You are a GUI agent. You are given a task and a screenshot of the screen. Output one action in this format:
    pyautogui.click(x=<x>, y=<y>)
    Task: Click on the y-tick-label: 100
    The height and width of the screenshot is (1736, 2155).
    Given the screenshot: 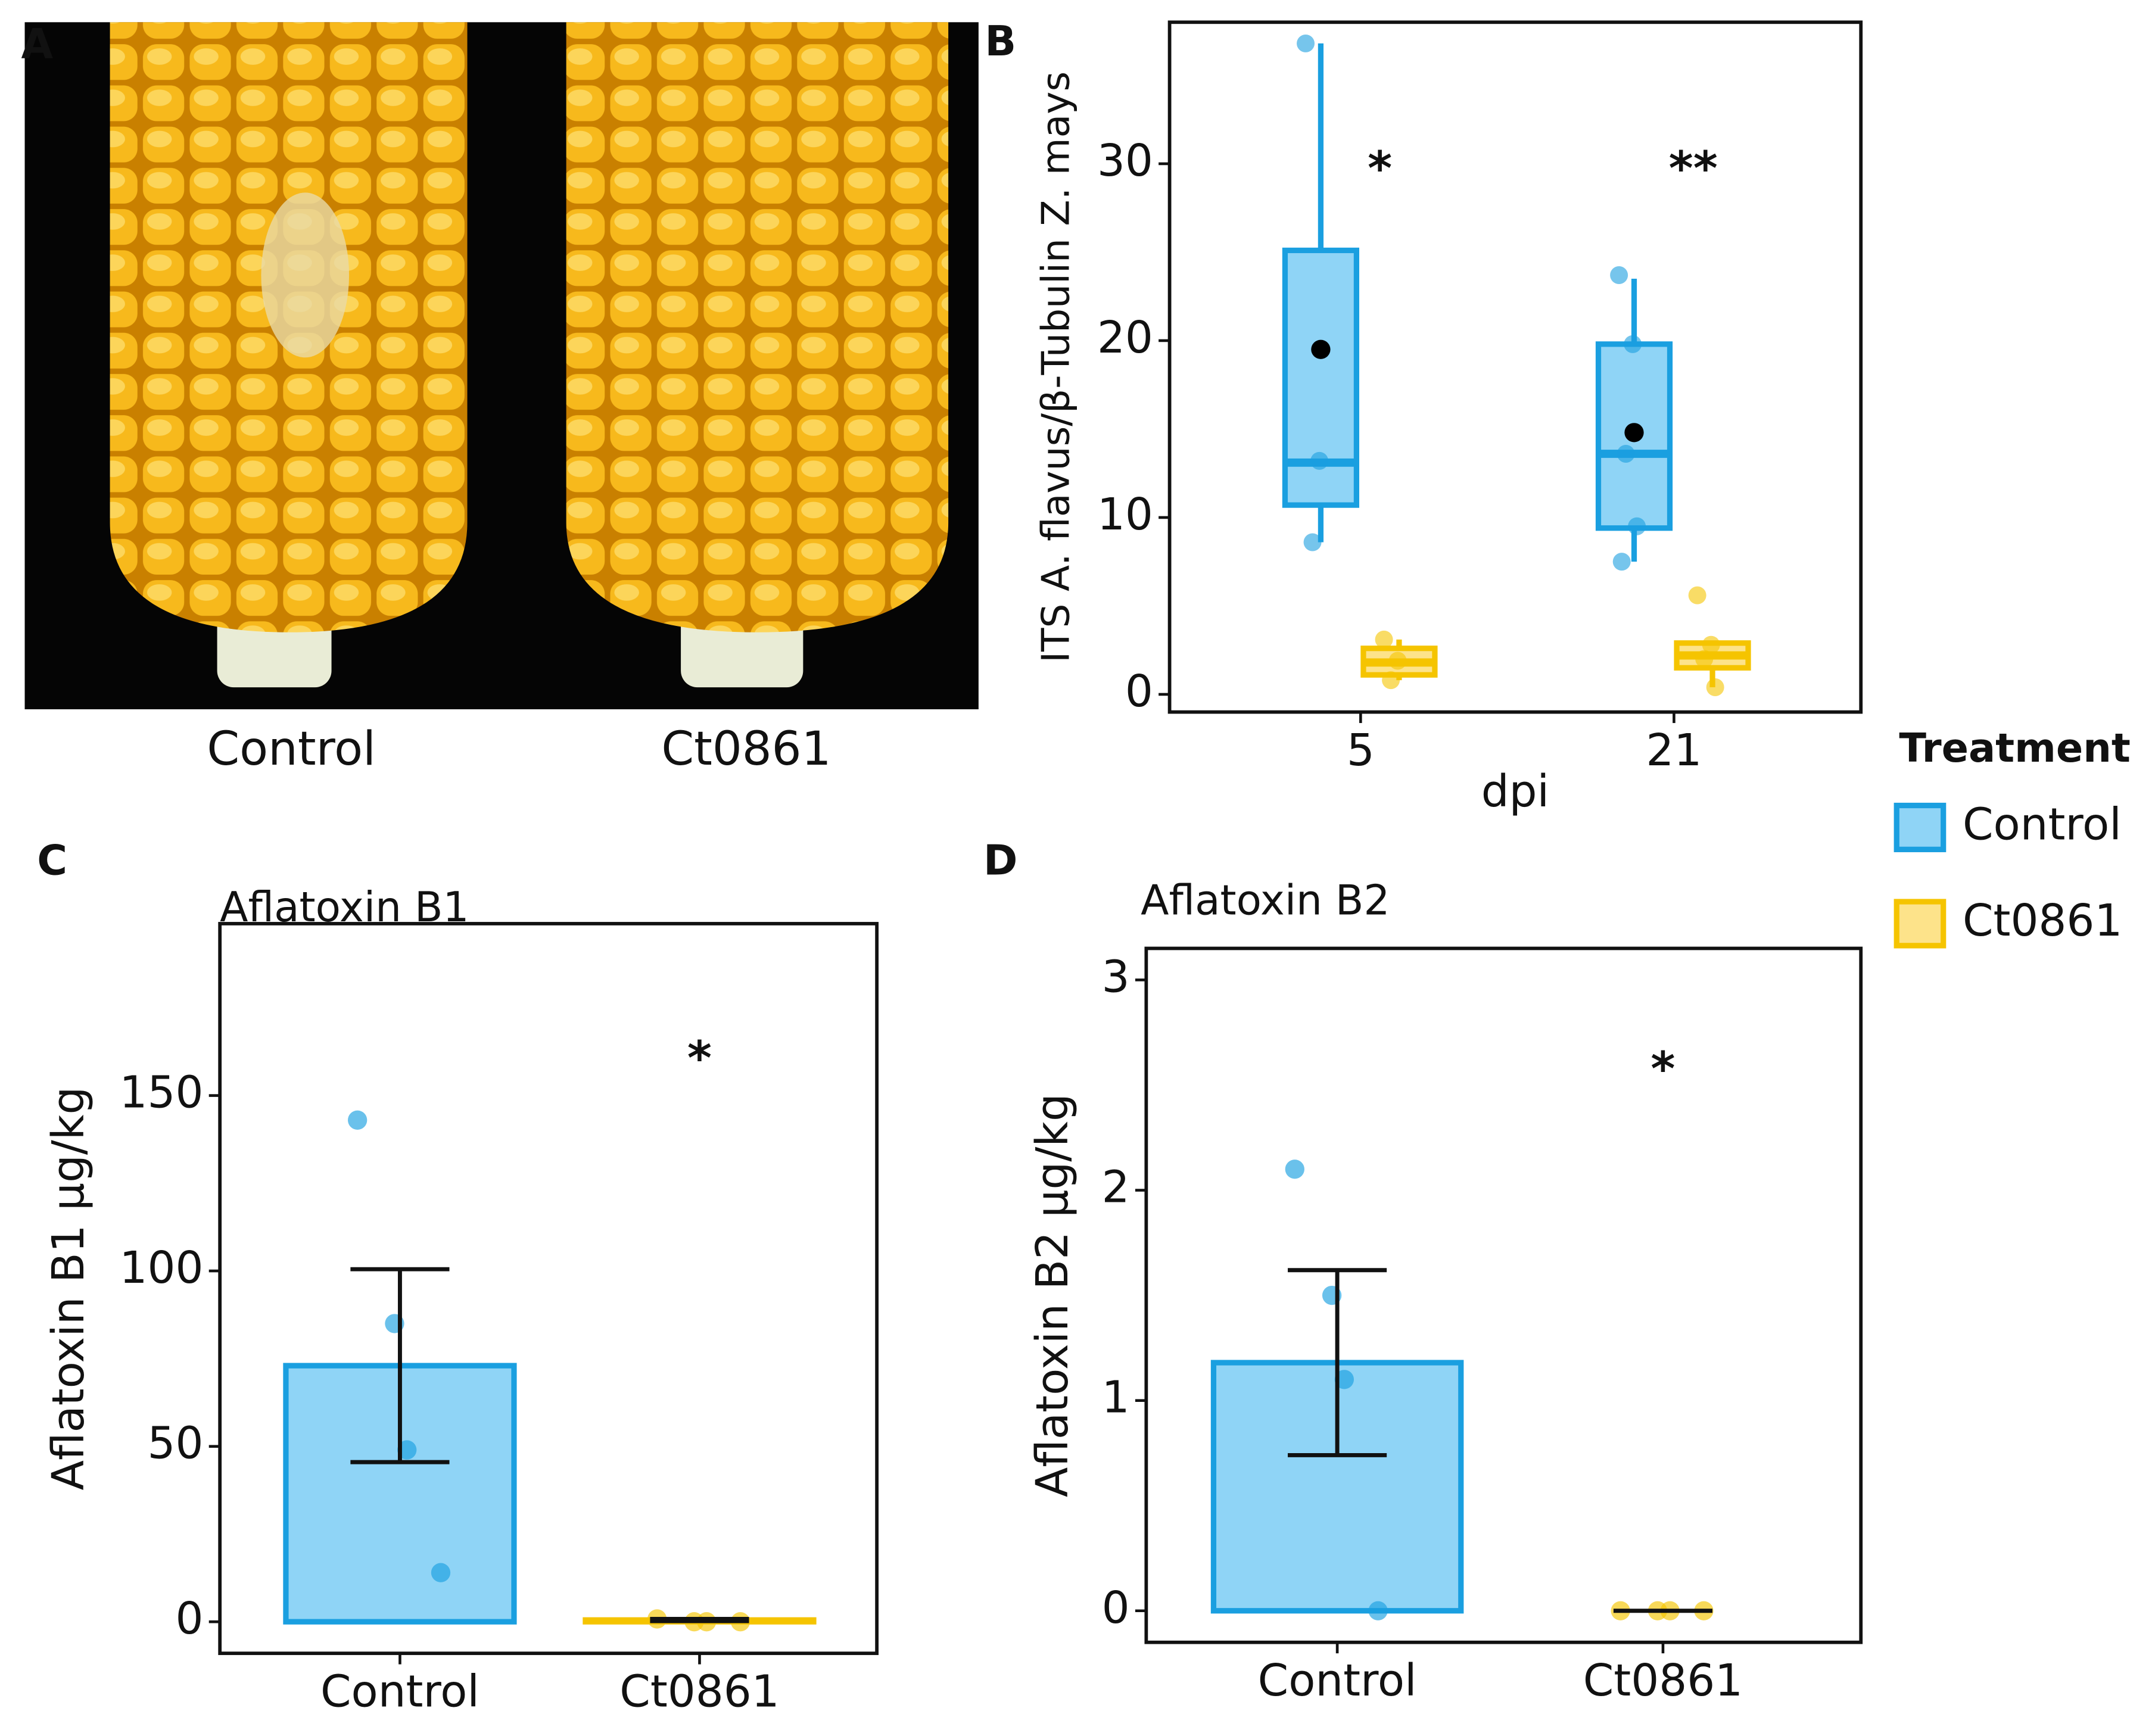 What is the action you would take?
    pyautogui.click(x=162, y=1268)
    